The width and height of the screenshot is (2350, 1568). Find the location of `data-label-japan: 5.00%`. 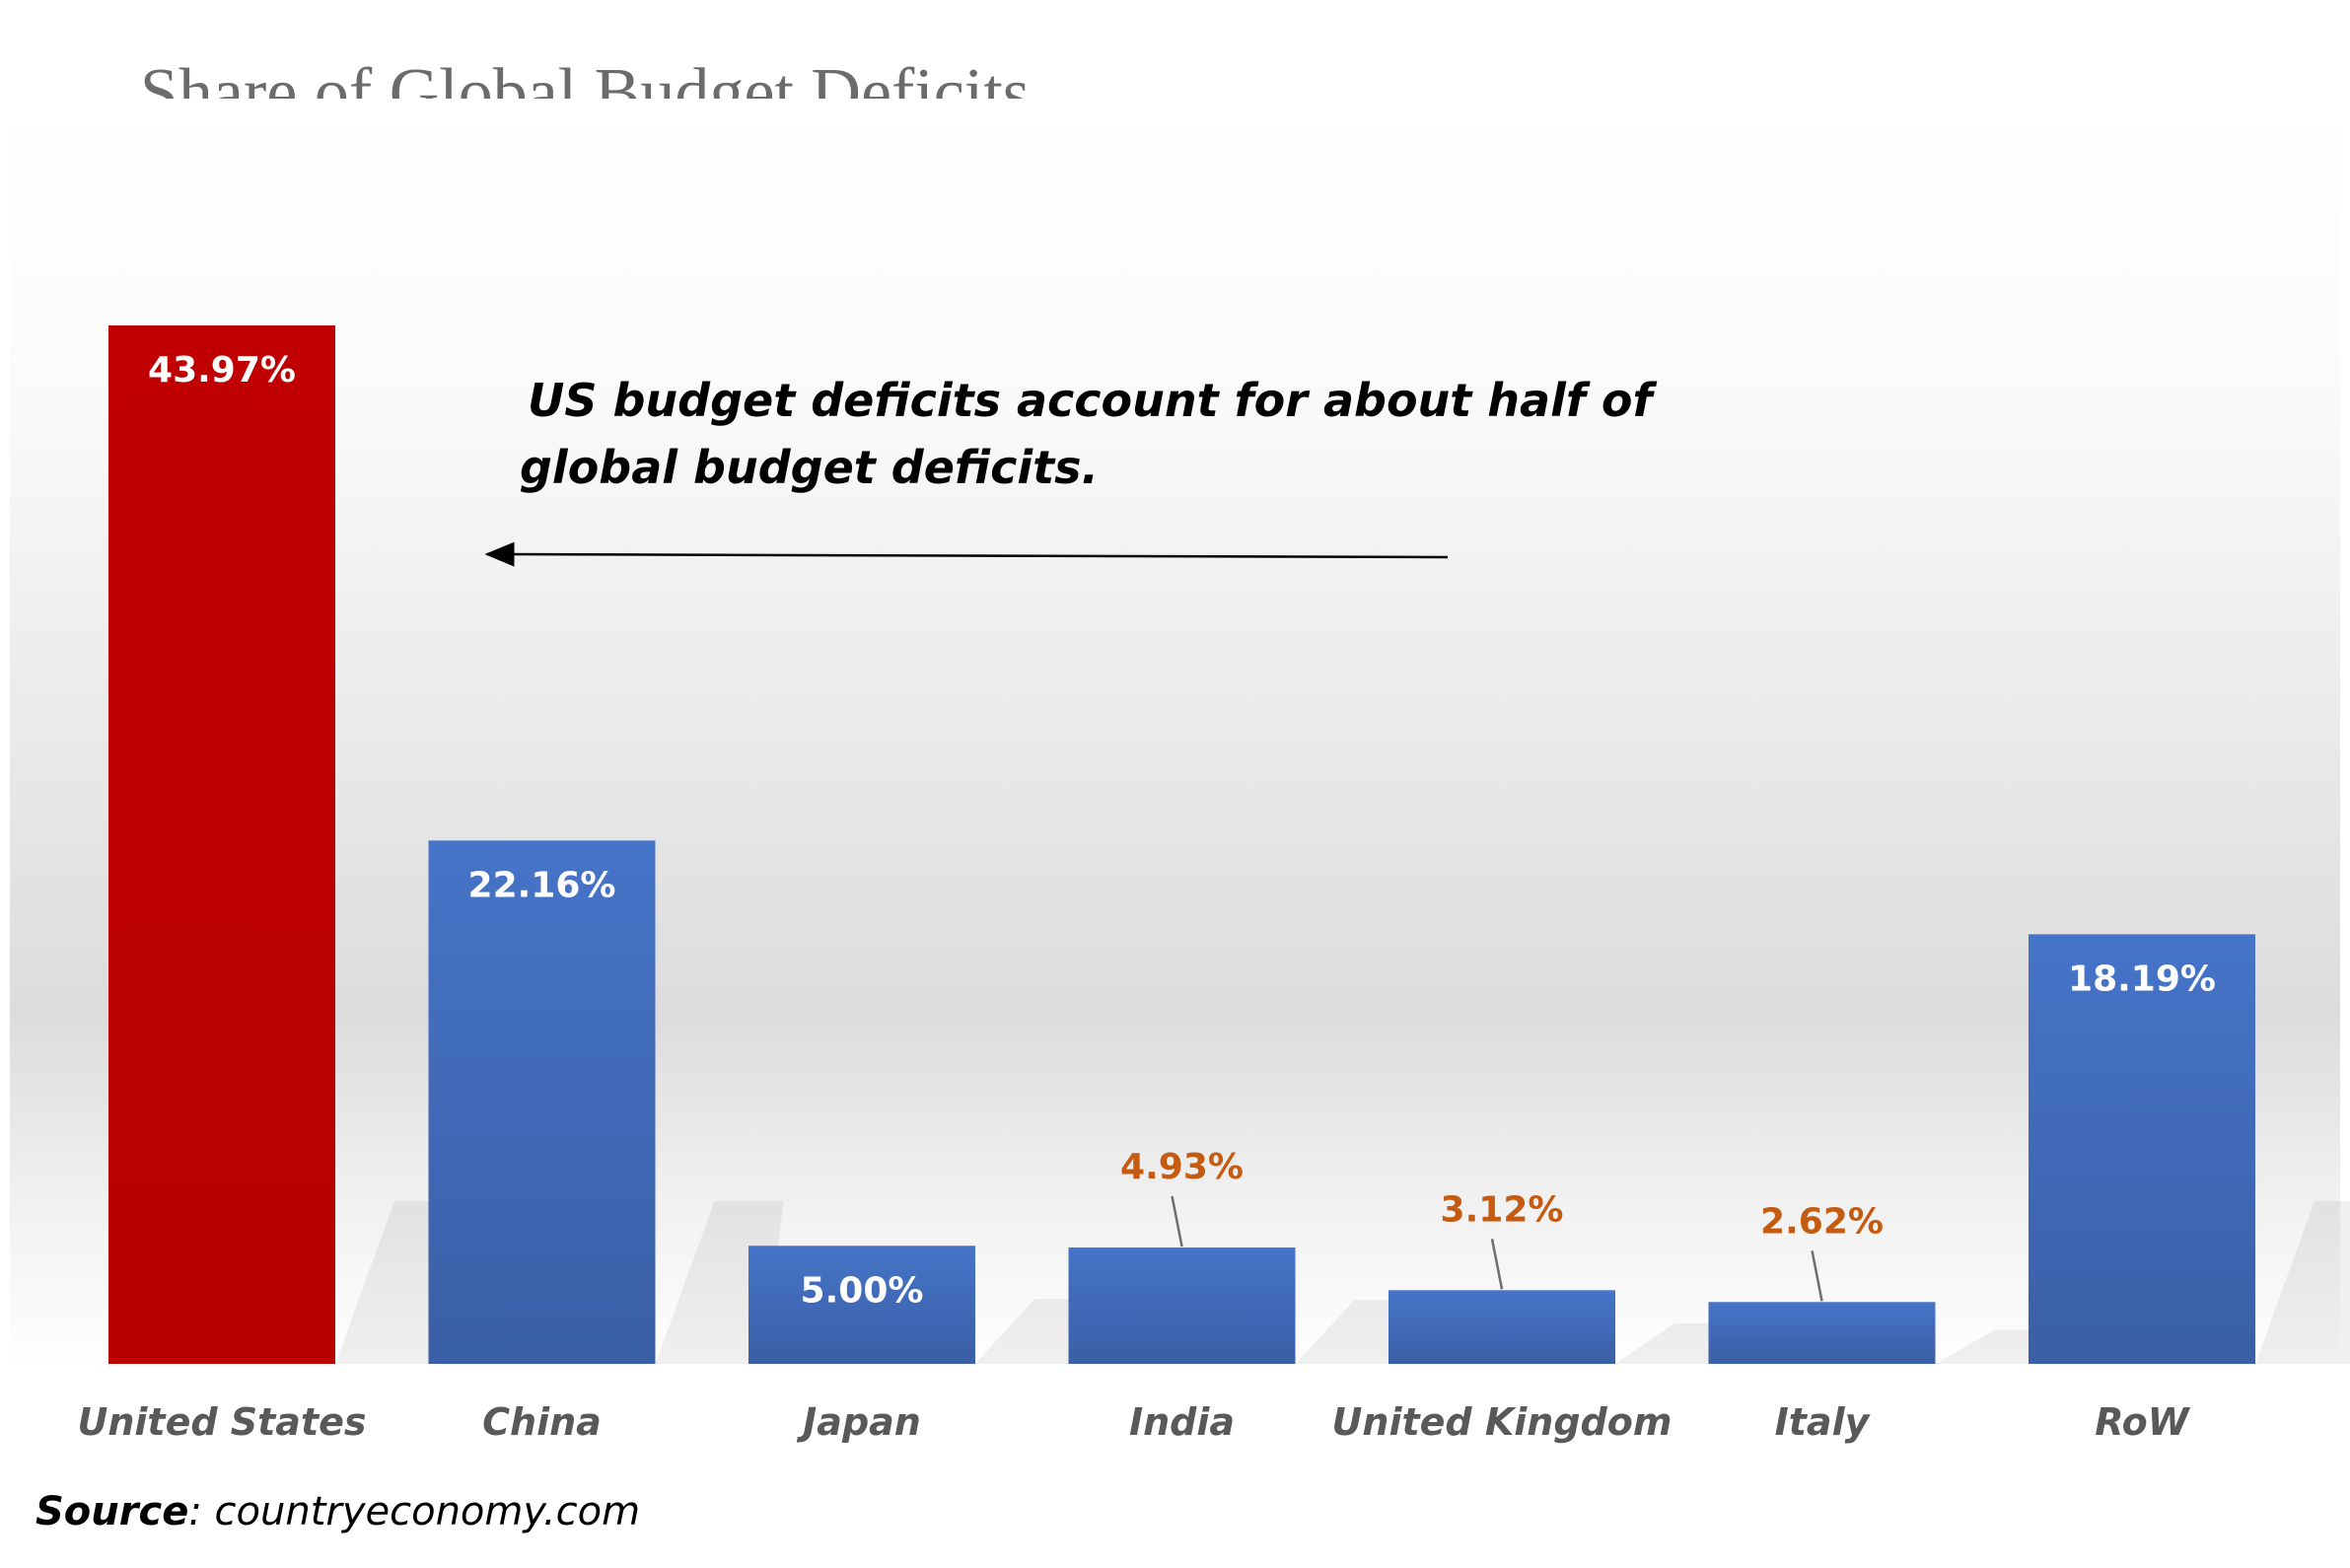

data-label-japan: 5.00% is located at coordinates (862, 1290).